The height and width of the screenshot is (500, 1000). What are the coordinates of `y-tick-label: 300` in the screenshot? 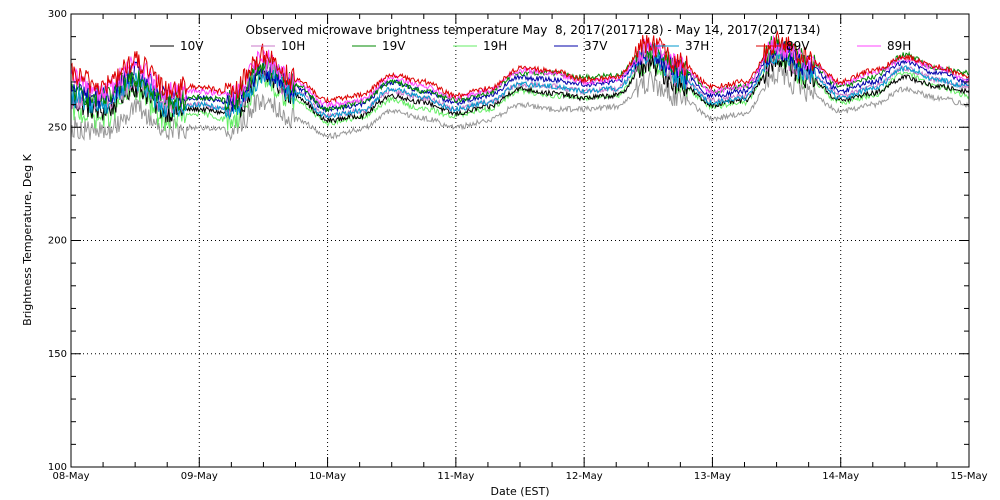 It's located at (57, 14).